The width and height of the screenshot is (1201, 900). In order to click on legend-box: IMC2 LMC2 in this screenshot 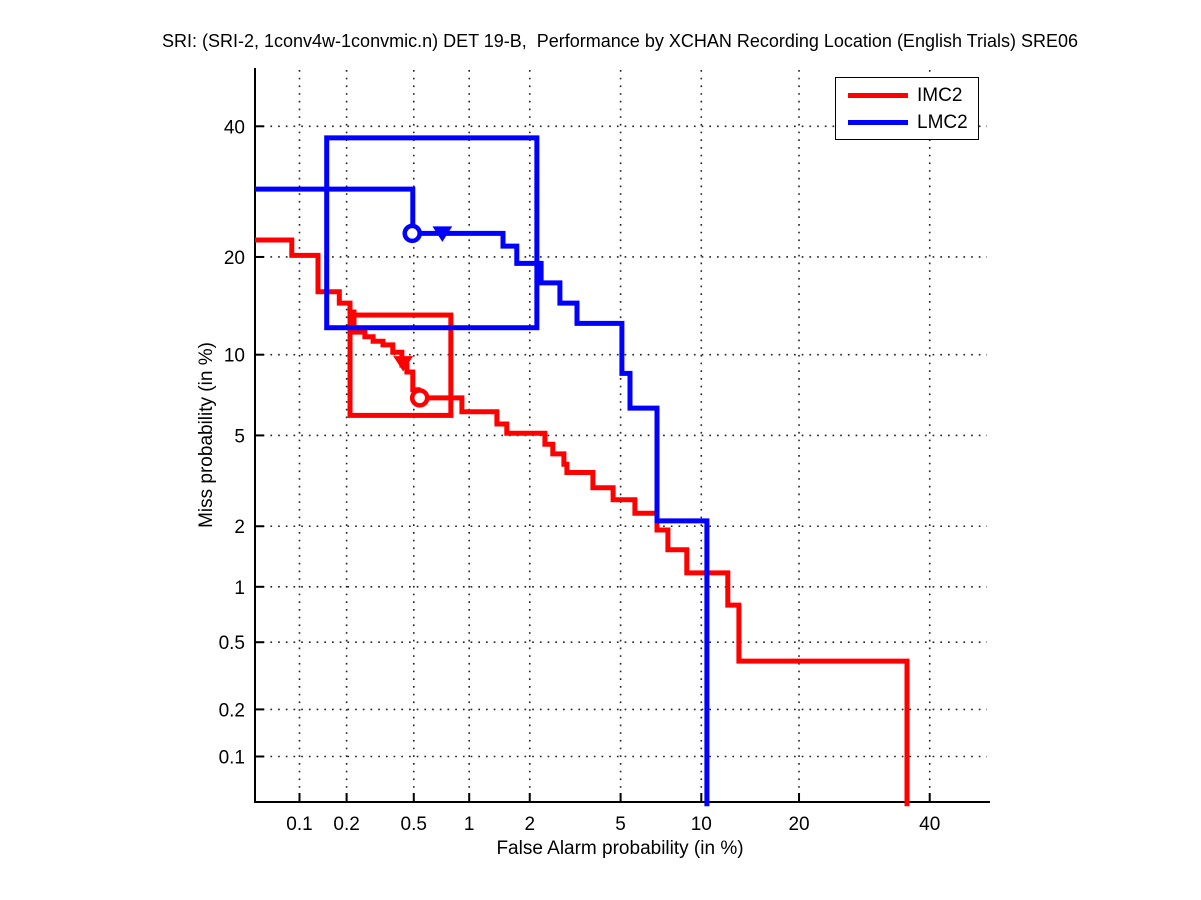, I will do `click(907, 108)`.